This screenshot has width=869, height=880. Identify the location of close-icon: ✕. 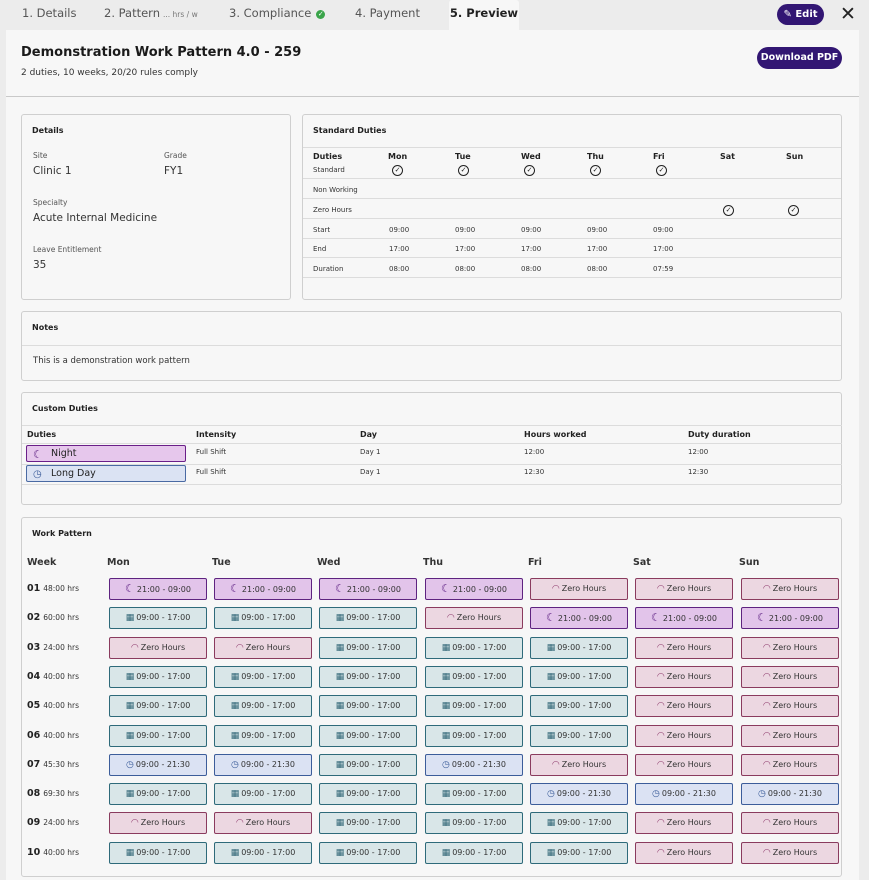
(848, 14).